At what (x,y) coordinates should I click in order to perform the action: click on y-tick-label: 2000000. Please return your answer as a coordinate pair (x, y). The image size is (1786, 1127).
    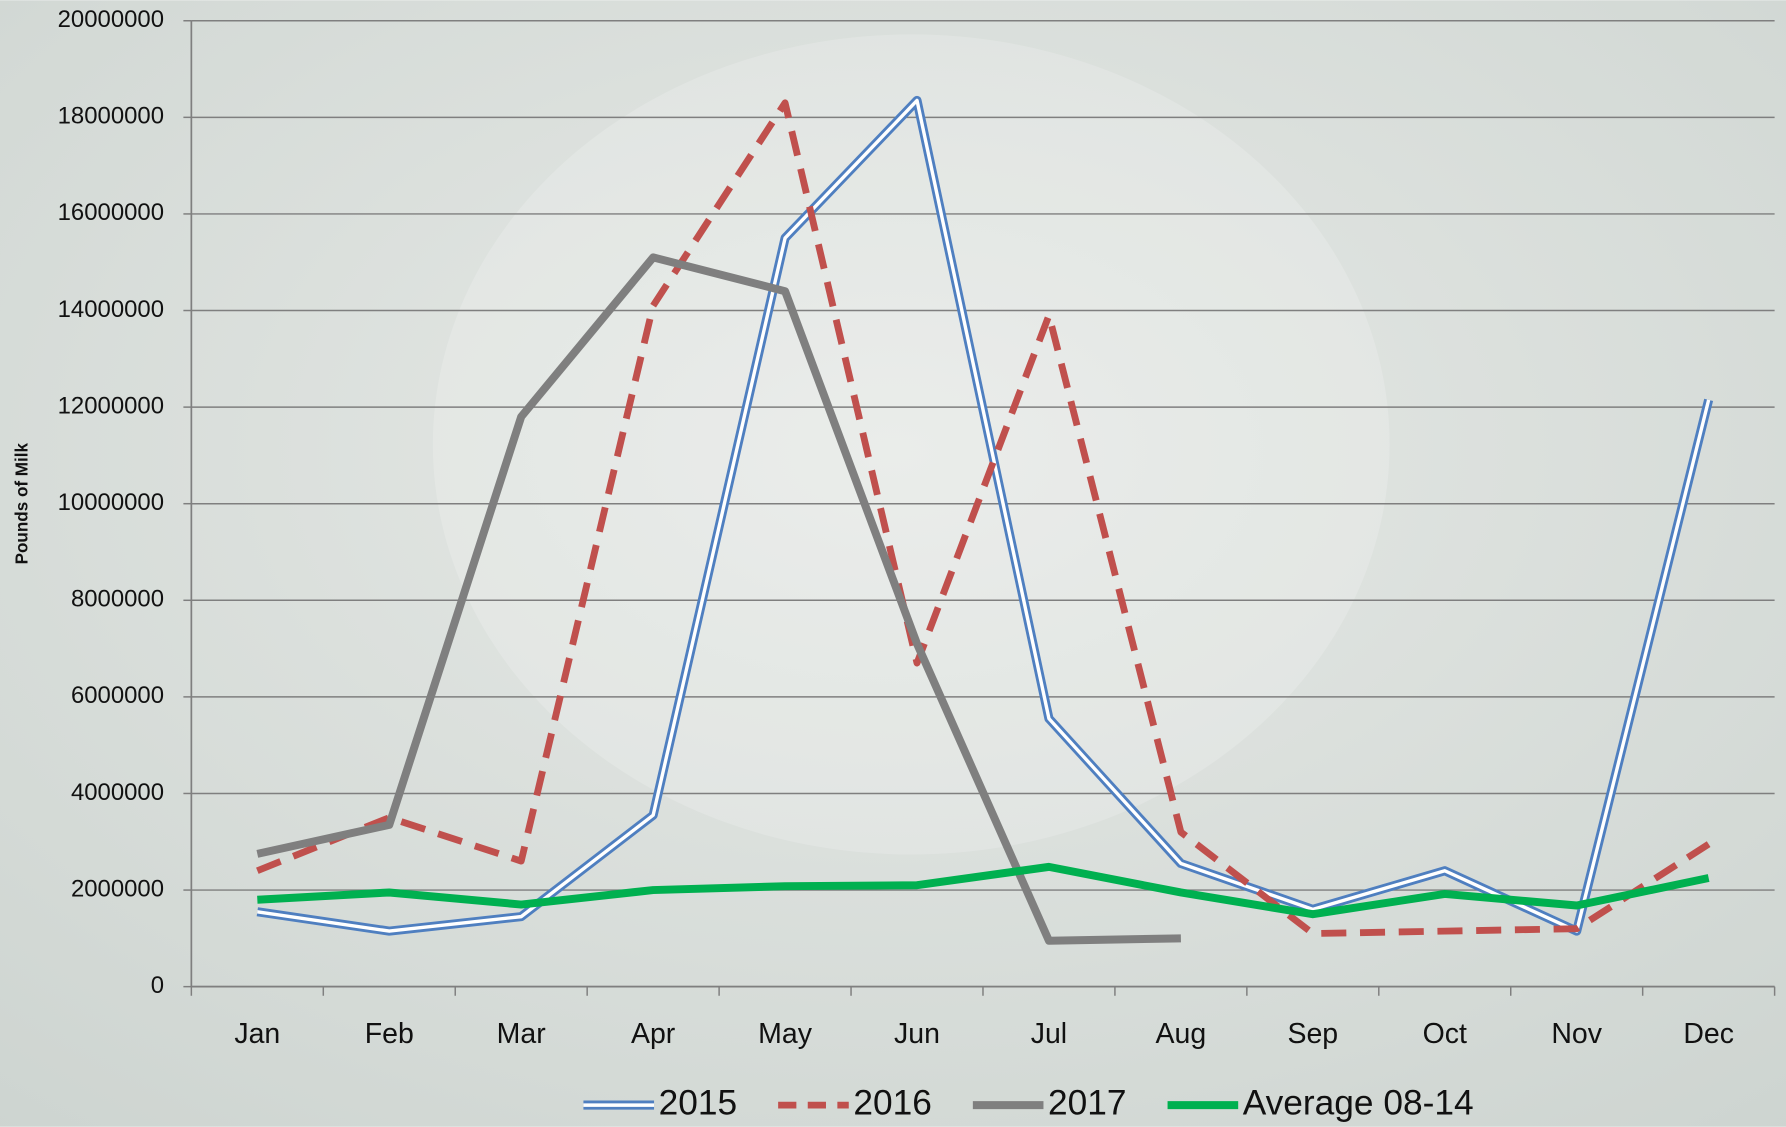
    Looking at the image, I should click on (117, 888).